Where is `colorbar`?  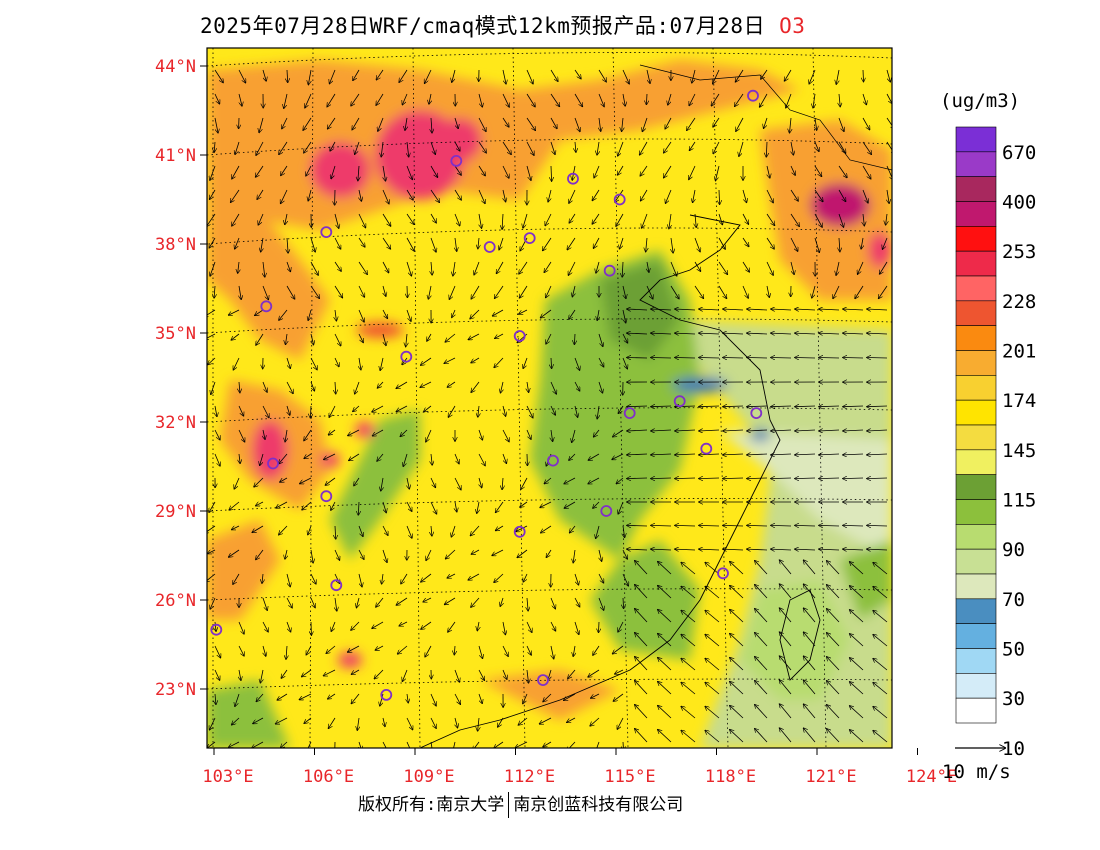 colorbar is located at coordinates (976, 425).